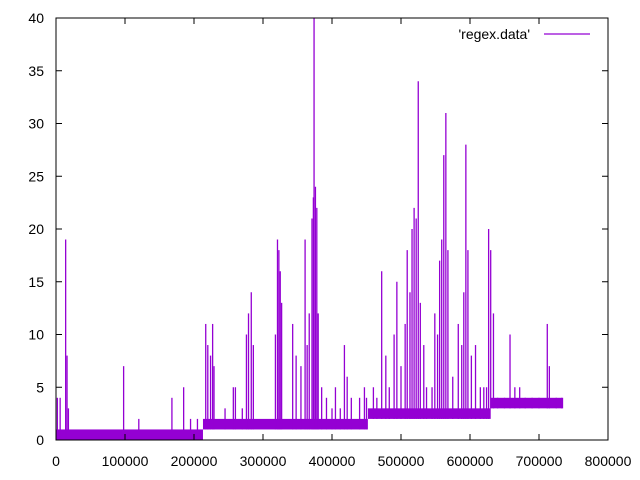 The image size is (640, 480). What do you see at coordinates (470, 461) in the screenshot?
I see `x-tick-label: 600000` at bounding box center [470, 461].